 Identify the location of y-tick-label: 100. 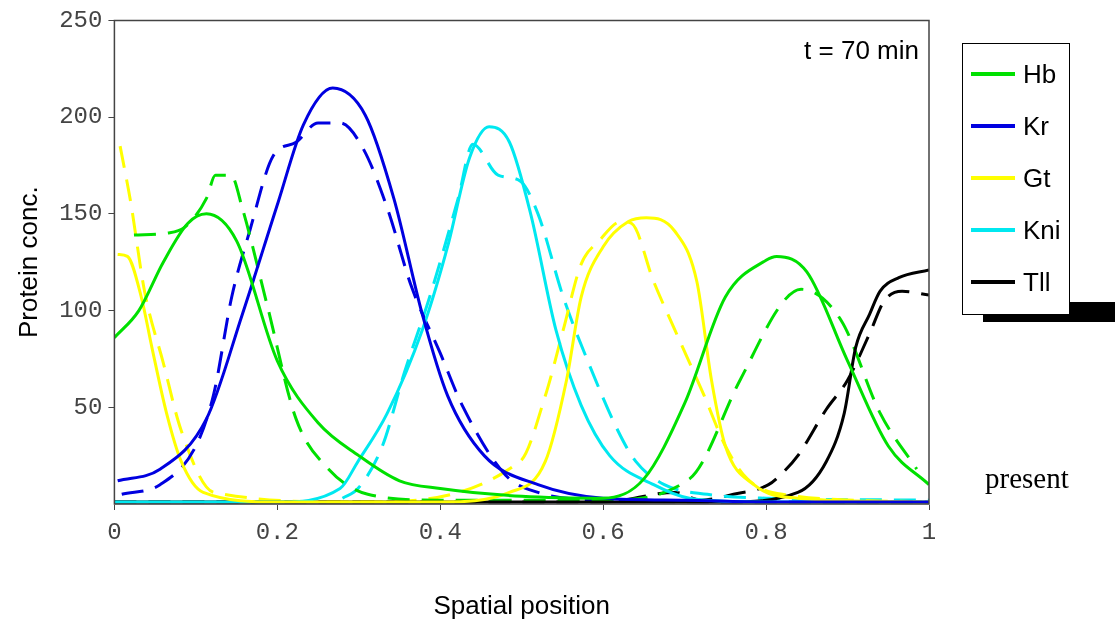
(81, 310).